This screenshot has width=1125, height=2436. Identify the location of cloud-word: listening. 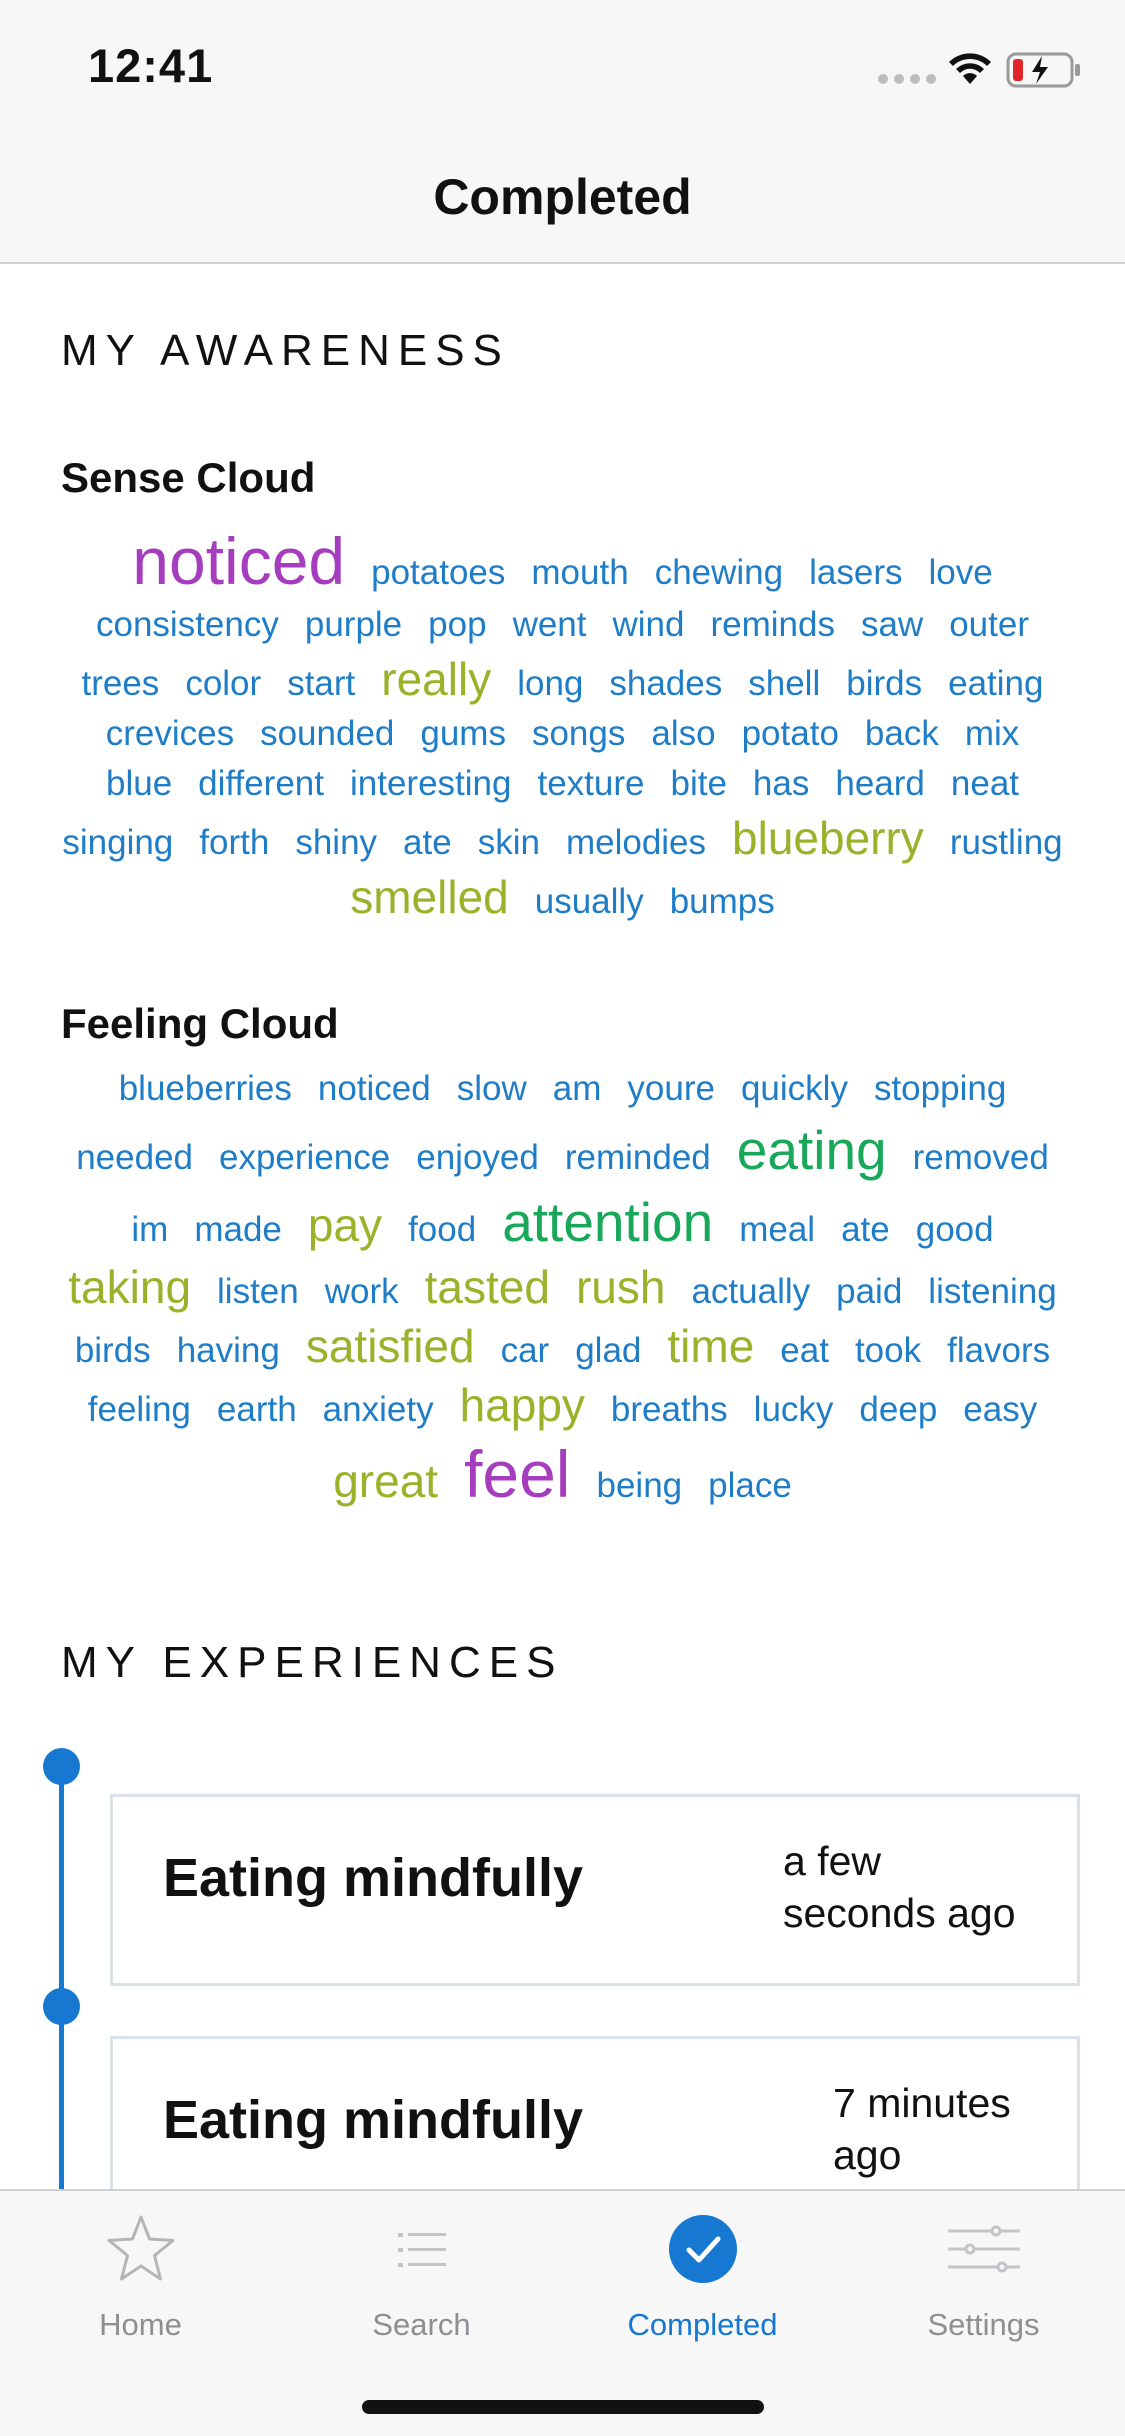
(992, 1291).